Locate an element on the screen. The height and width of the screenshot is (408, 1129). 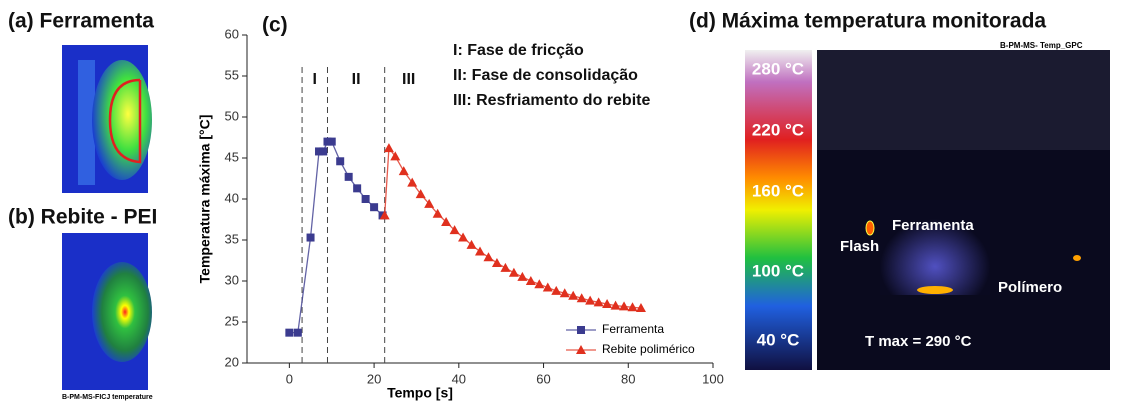
panel-a-label: (a) Ferramenta is located at coordinates (81, 21).